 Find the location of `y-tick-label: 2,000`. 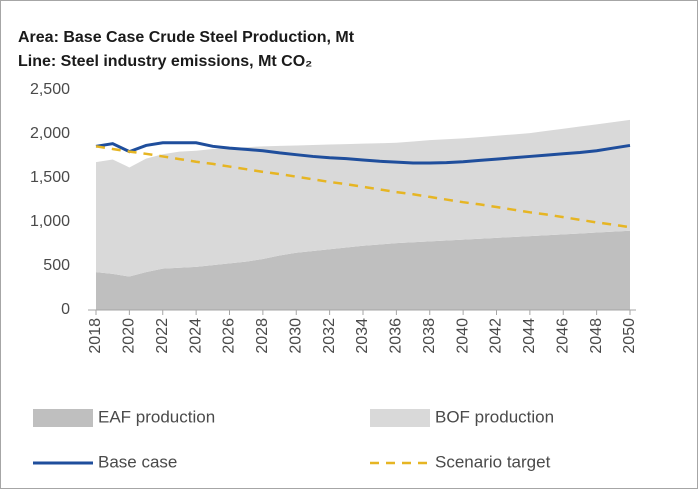

y-tick-label: 2,000 is located at coordinates (50, 133).